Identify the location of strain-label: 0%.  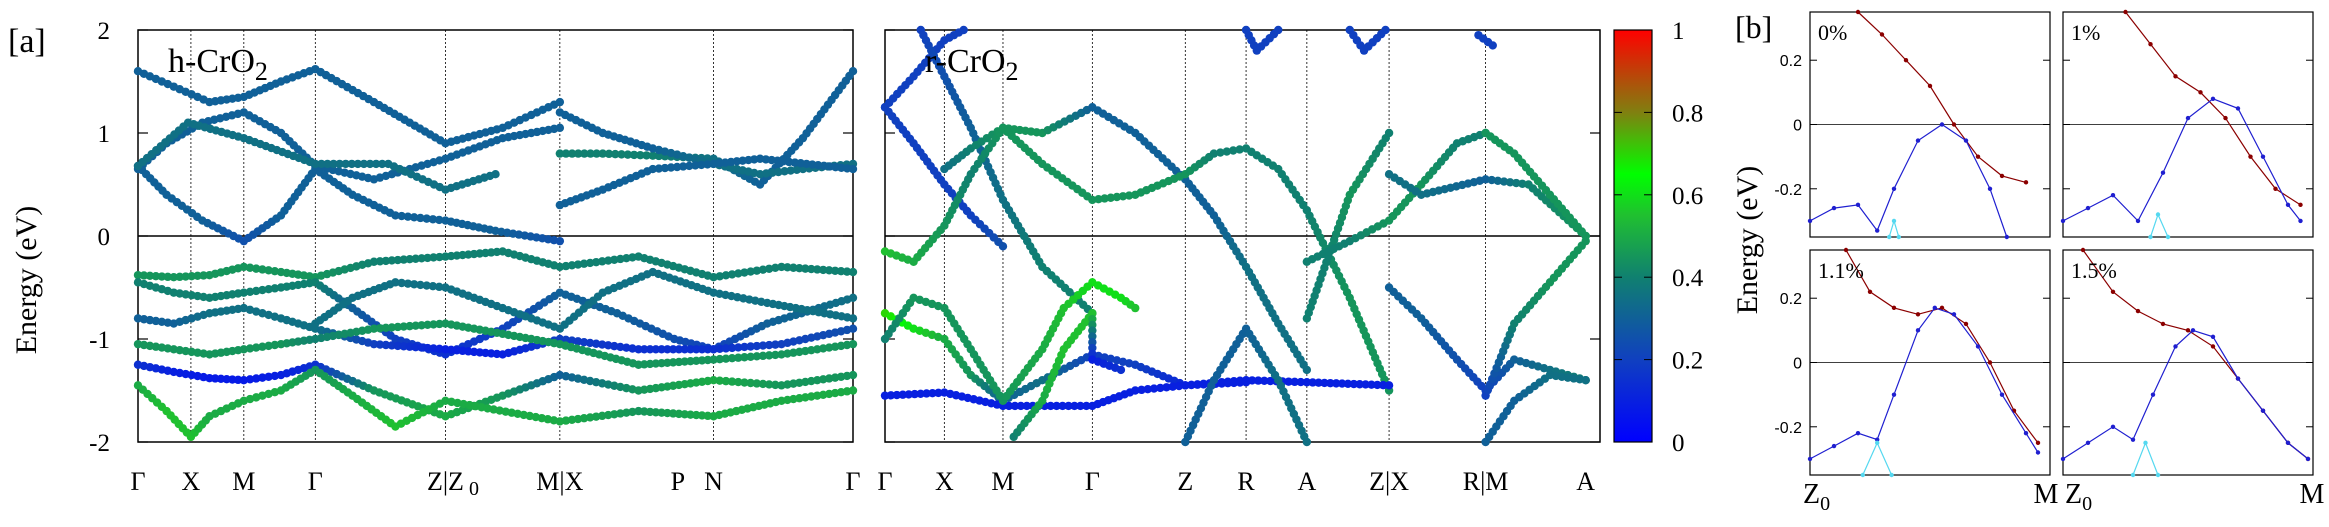
(1832, 32).